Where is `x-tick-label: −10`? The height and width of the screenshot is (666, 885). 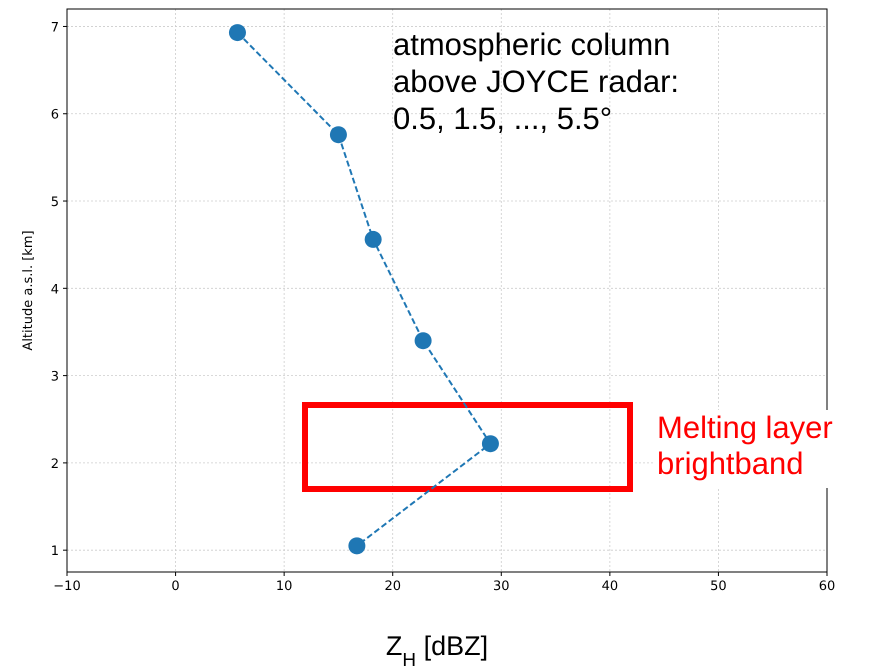 x-tick-label: −10 is located at coordinates (67, 586).